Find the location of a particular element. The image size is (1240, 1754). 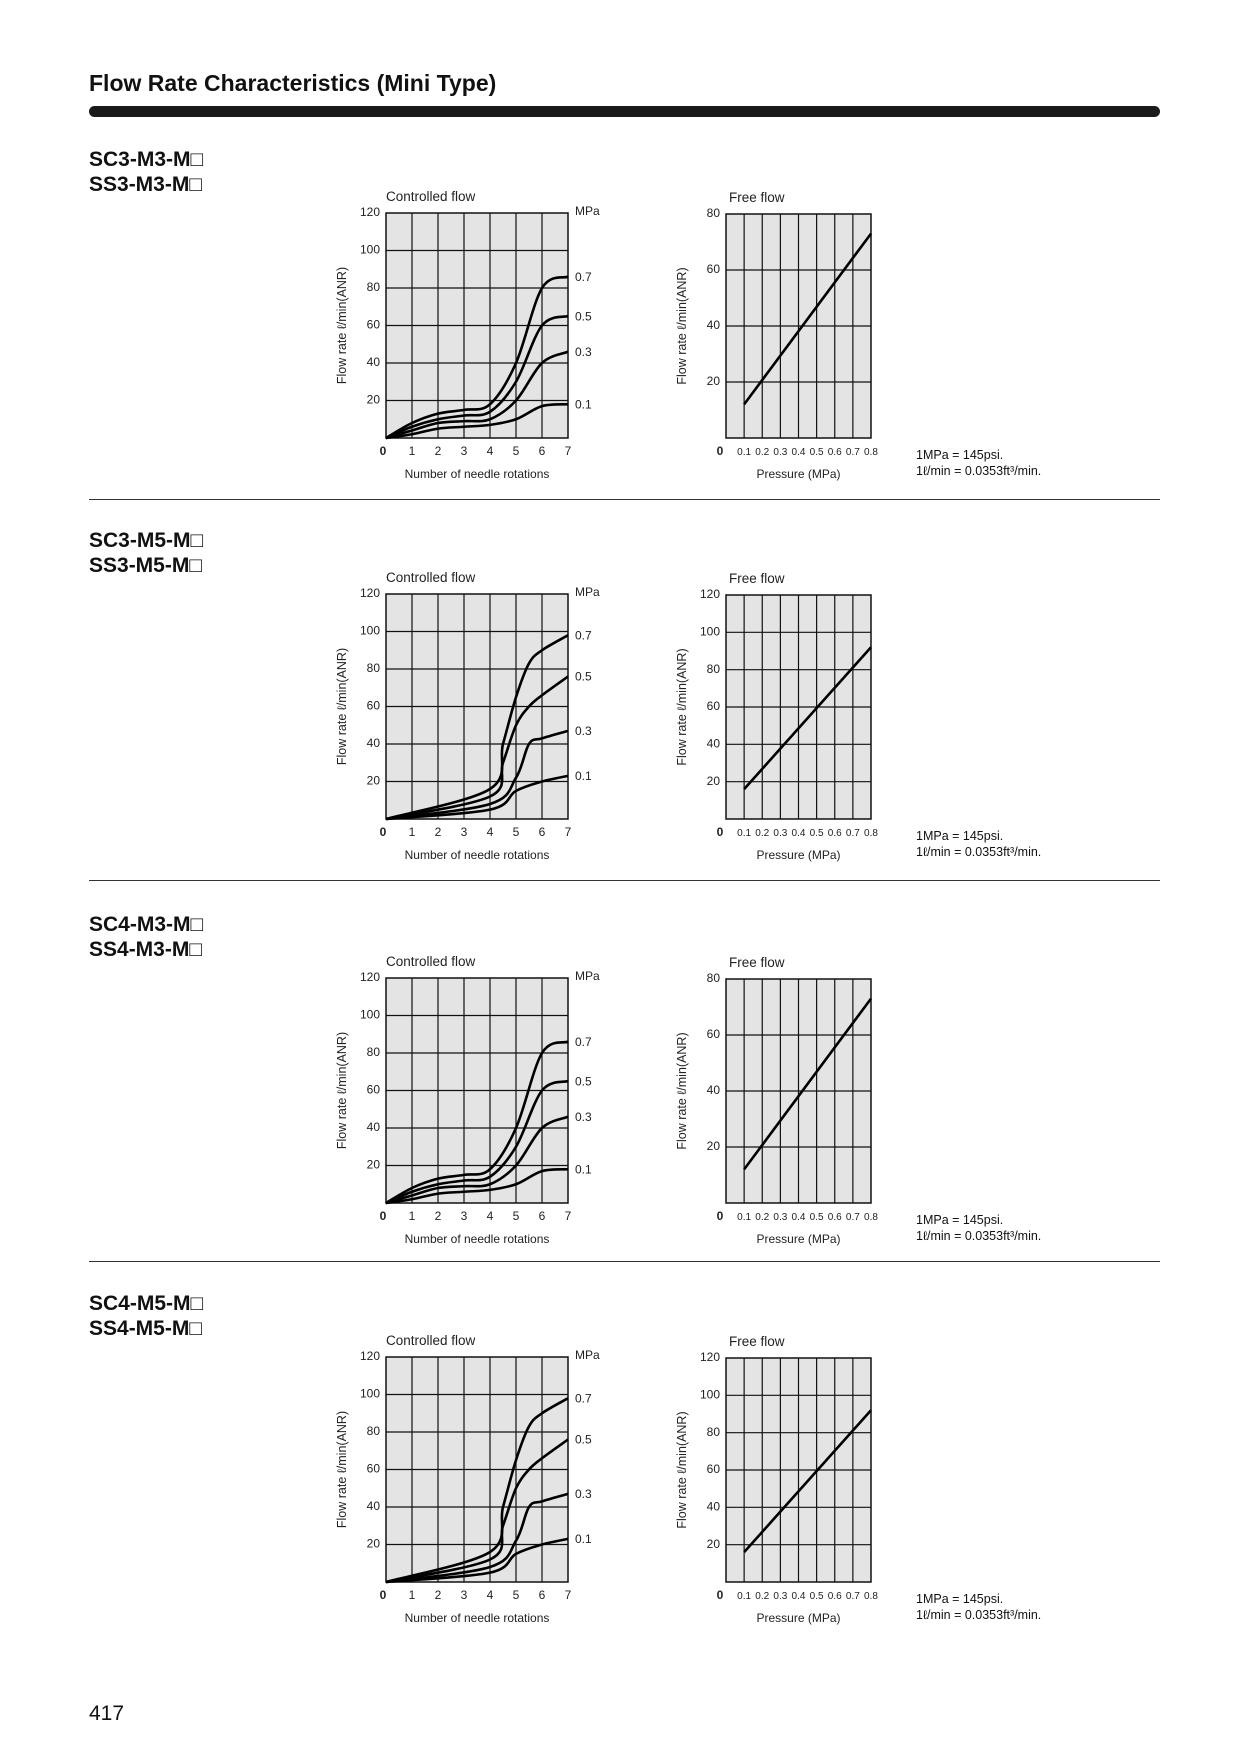

series-label: 0.7 is located at coordinates (583, 277).